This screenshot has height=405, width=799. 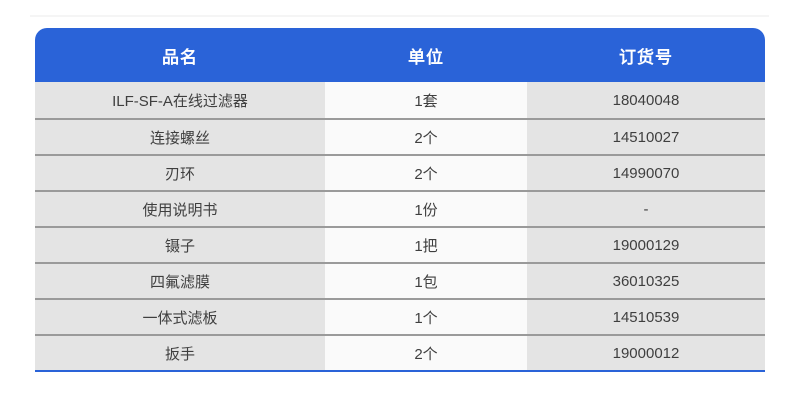 I want to click on cell-product-name: ILF-SF-A在线过滤器, so click(x=180, y=100).